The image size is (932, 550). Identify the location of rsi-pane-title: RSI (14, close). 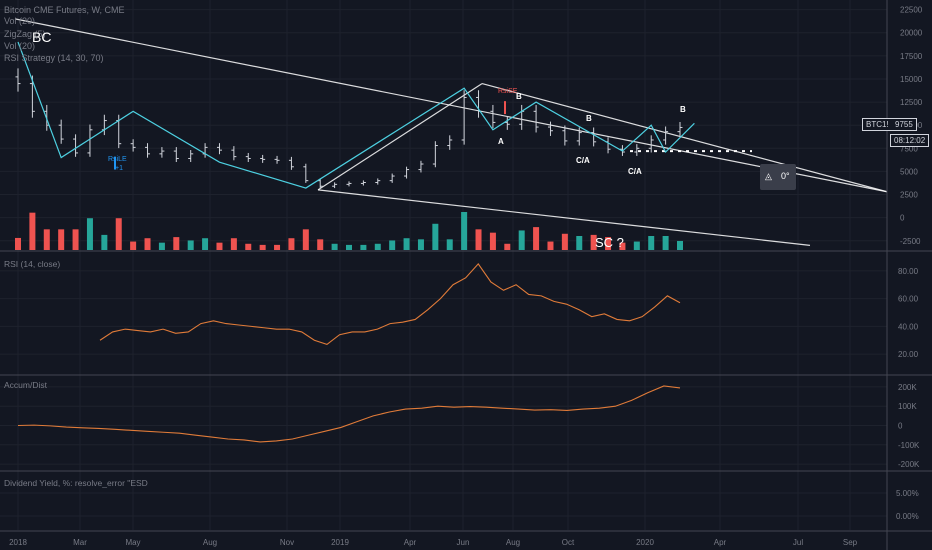
(32, 264).